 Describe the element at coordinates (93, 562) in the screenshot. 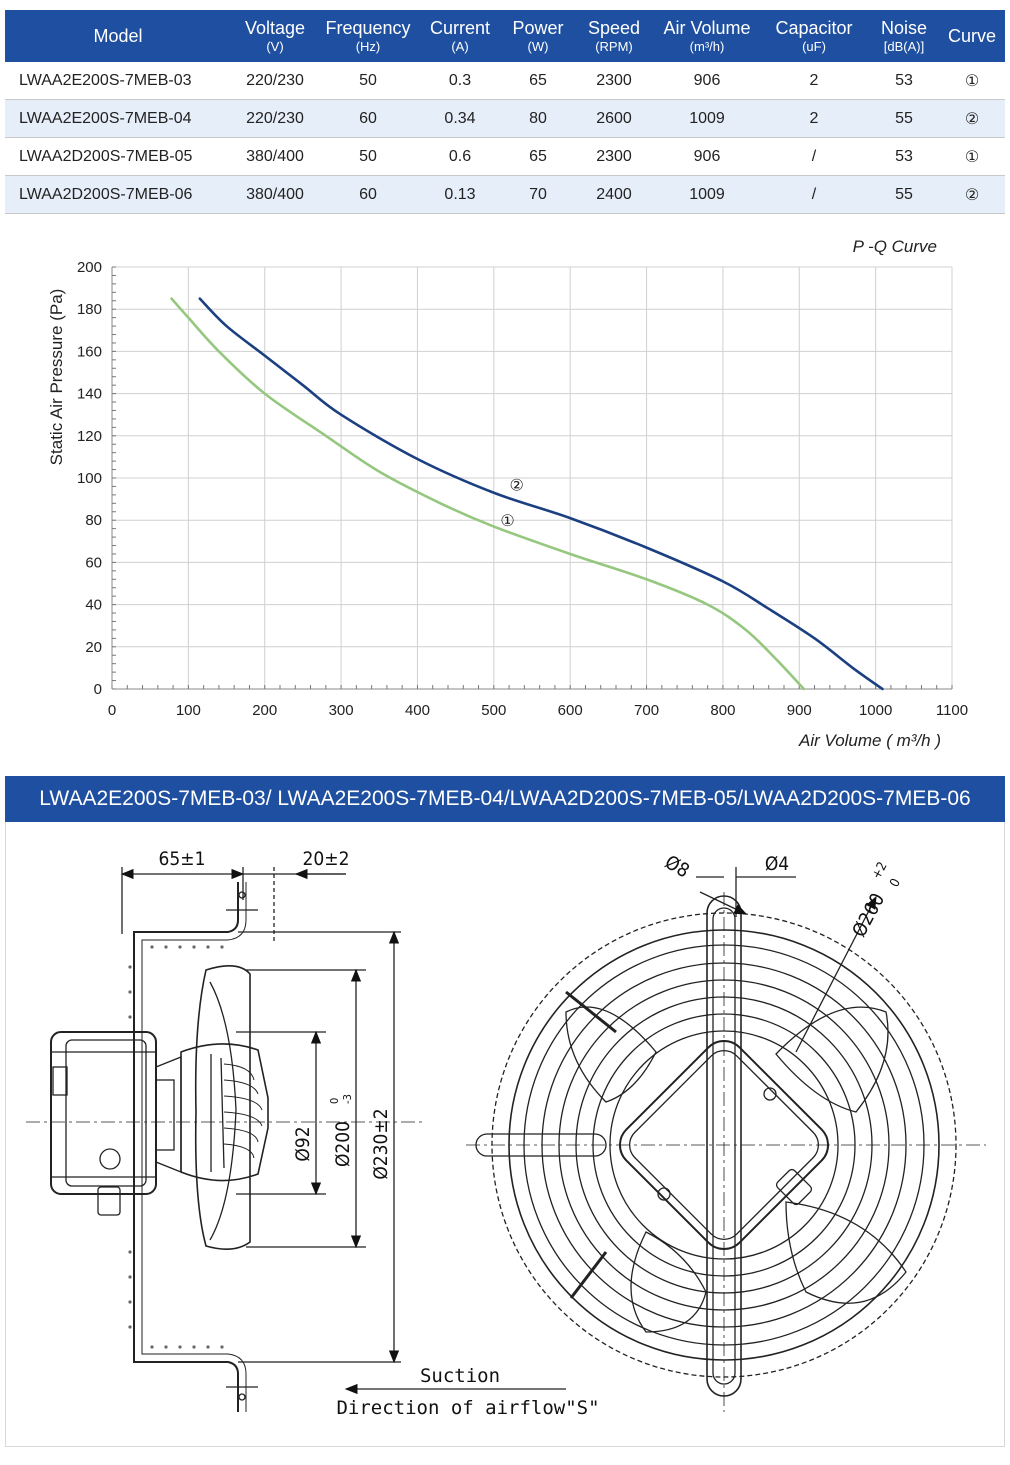

I see `y-tick-label: 60` at that location.